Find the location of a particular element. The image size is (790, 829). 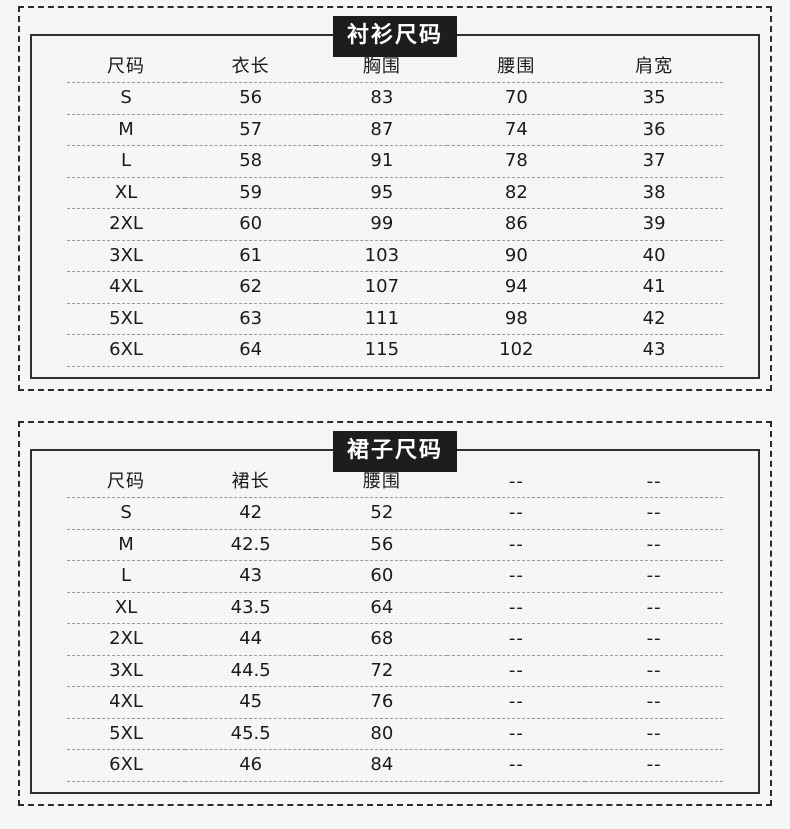

cell-bust: 87 is located at coordinates (382, 129).